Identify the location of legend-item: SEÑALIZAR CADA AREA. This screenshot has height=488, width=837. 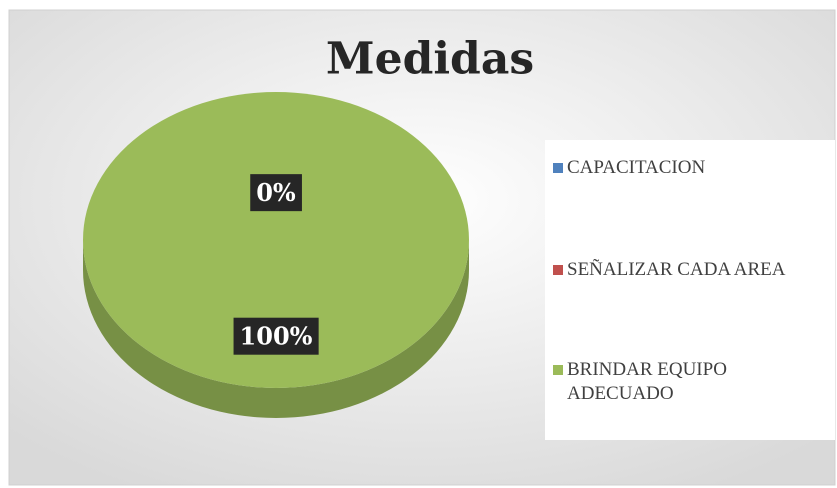
(688, 270).